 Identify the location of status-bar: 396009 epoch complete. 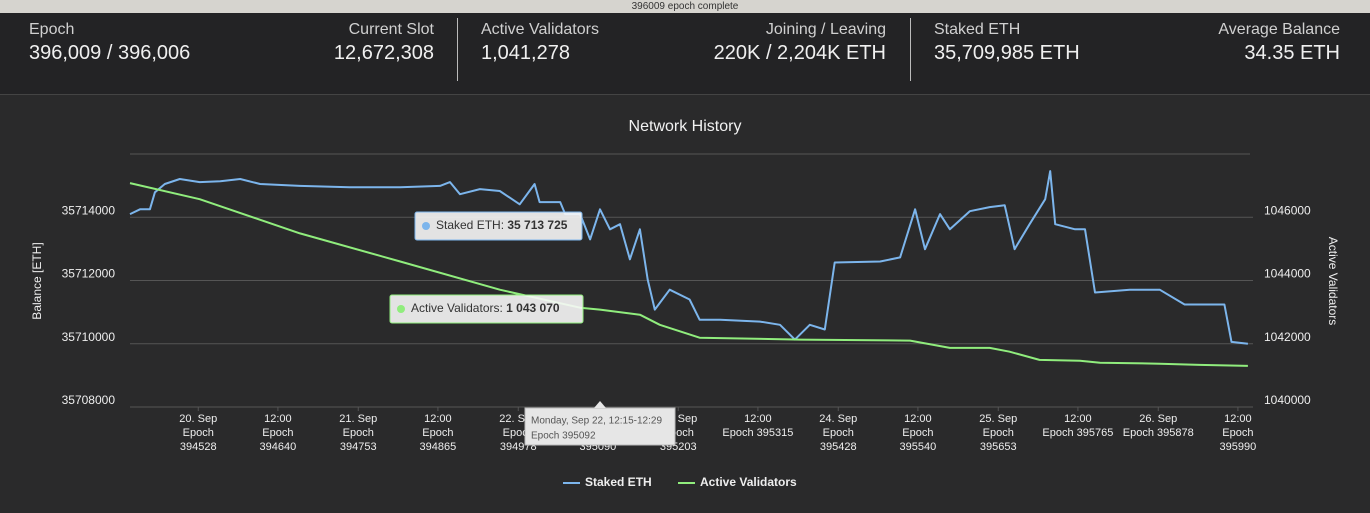
(685, 6).